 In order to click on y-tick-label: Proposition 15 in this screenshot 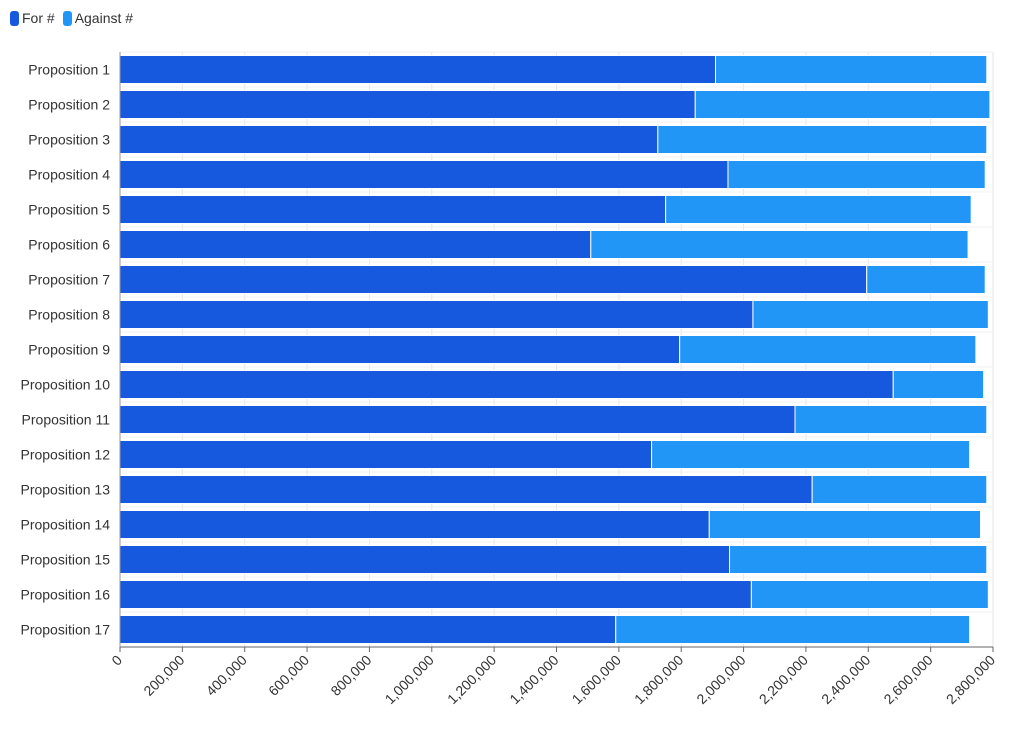, I will do `click(65, 560)`.